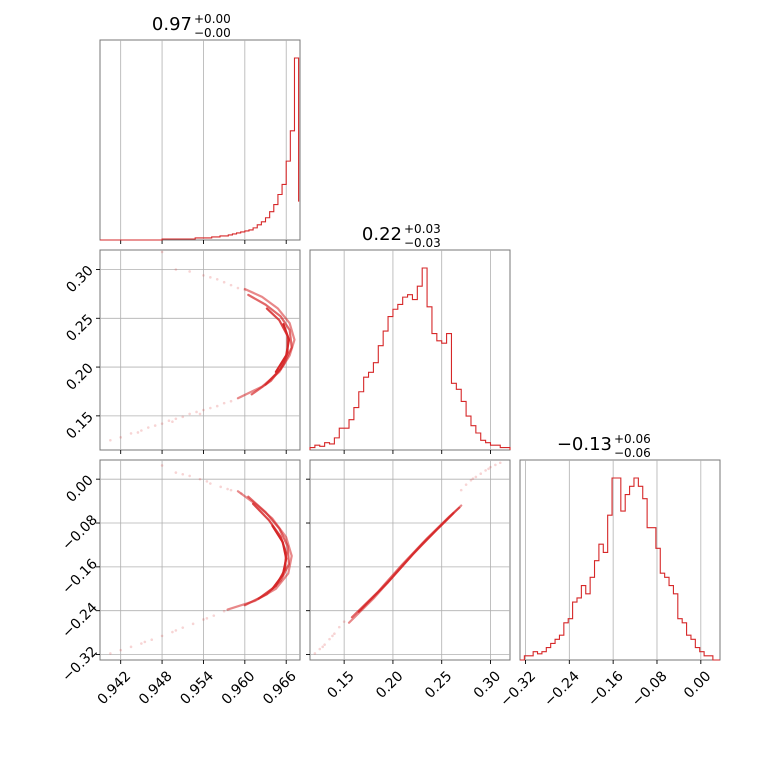  Describe the element at coordinates (172, 24) in the screenshot. I see `hist-p0-title-median: 0.97` at that location.